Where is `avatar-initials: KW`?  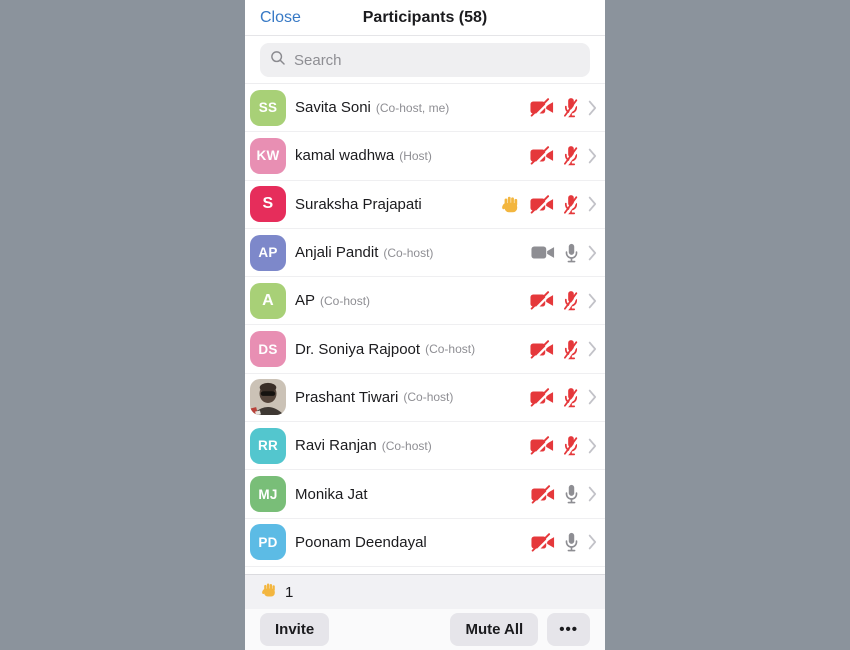
avatar-initials: KW is located at coordinates (268, 156).